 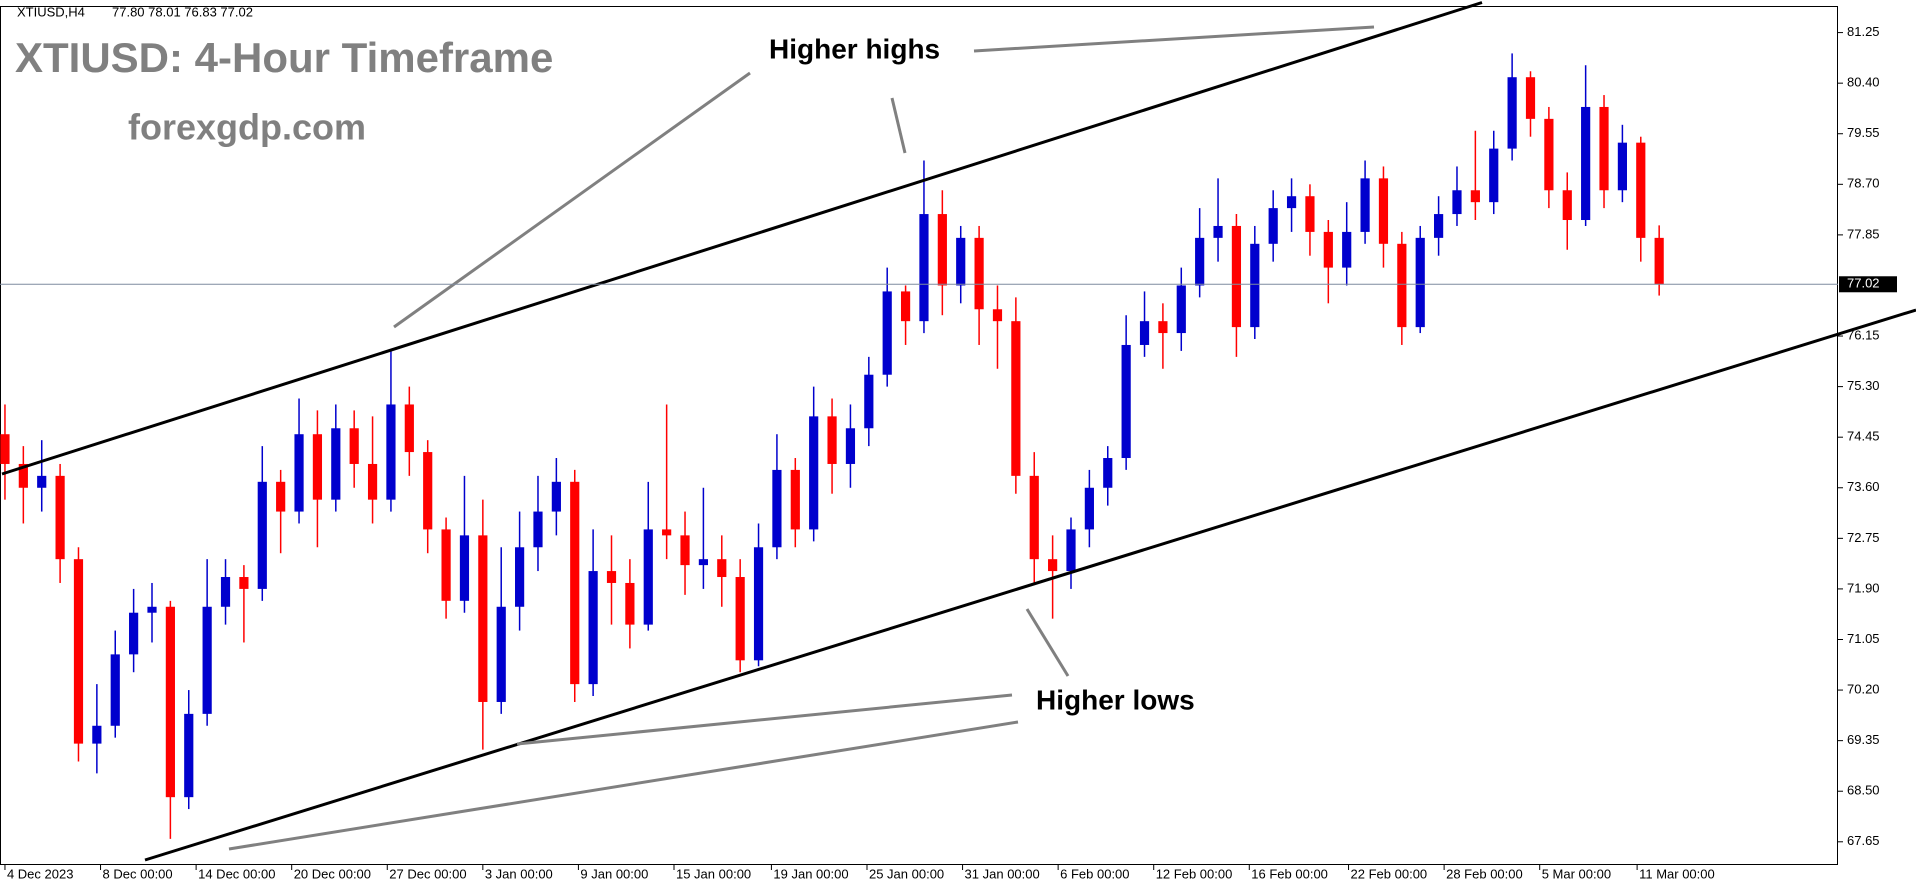 What do you see at coordinates (1863, 587) in the screenshot?
I see `y-tick-label: 71.90` at bounding box center [1863, 587].